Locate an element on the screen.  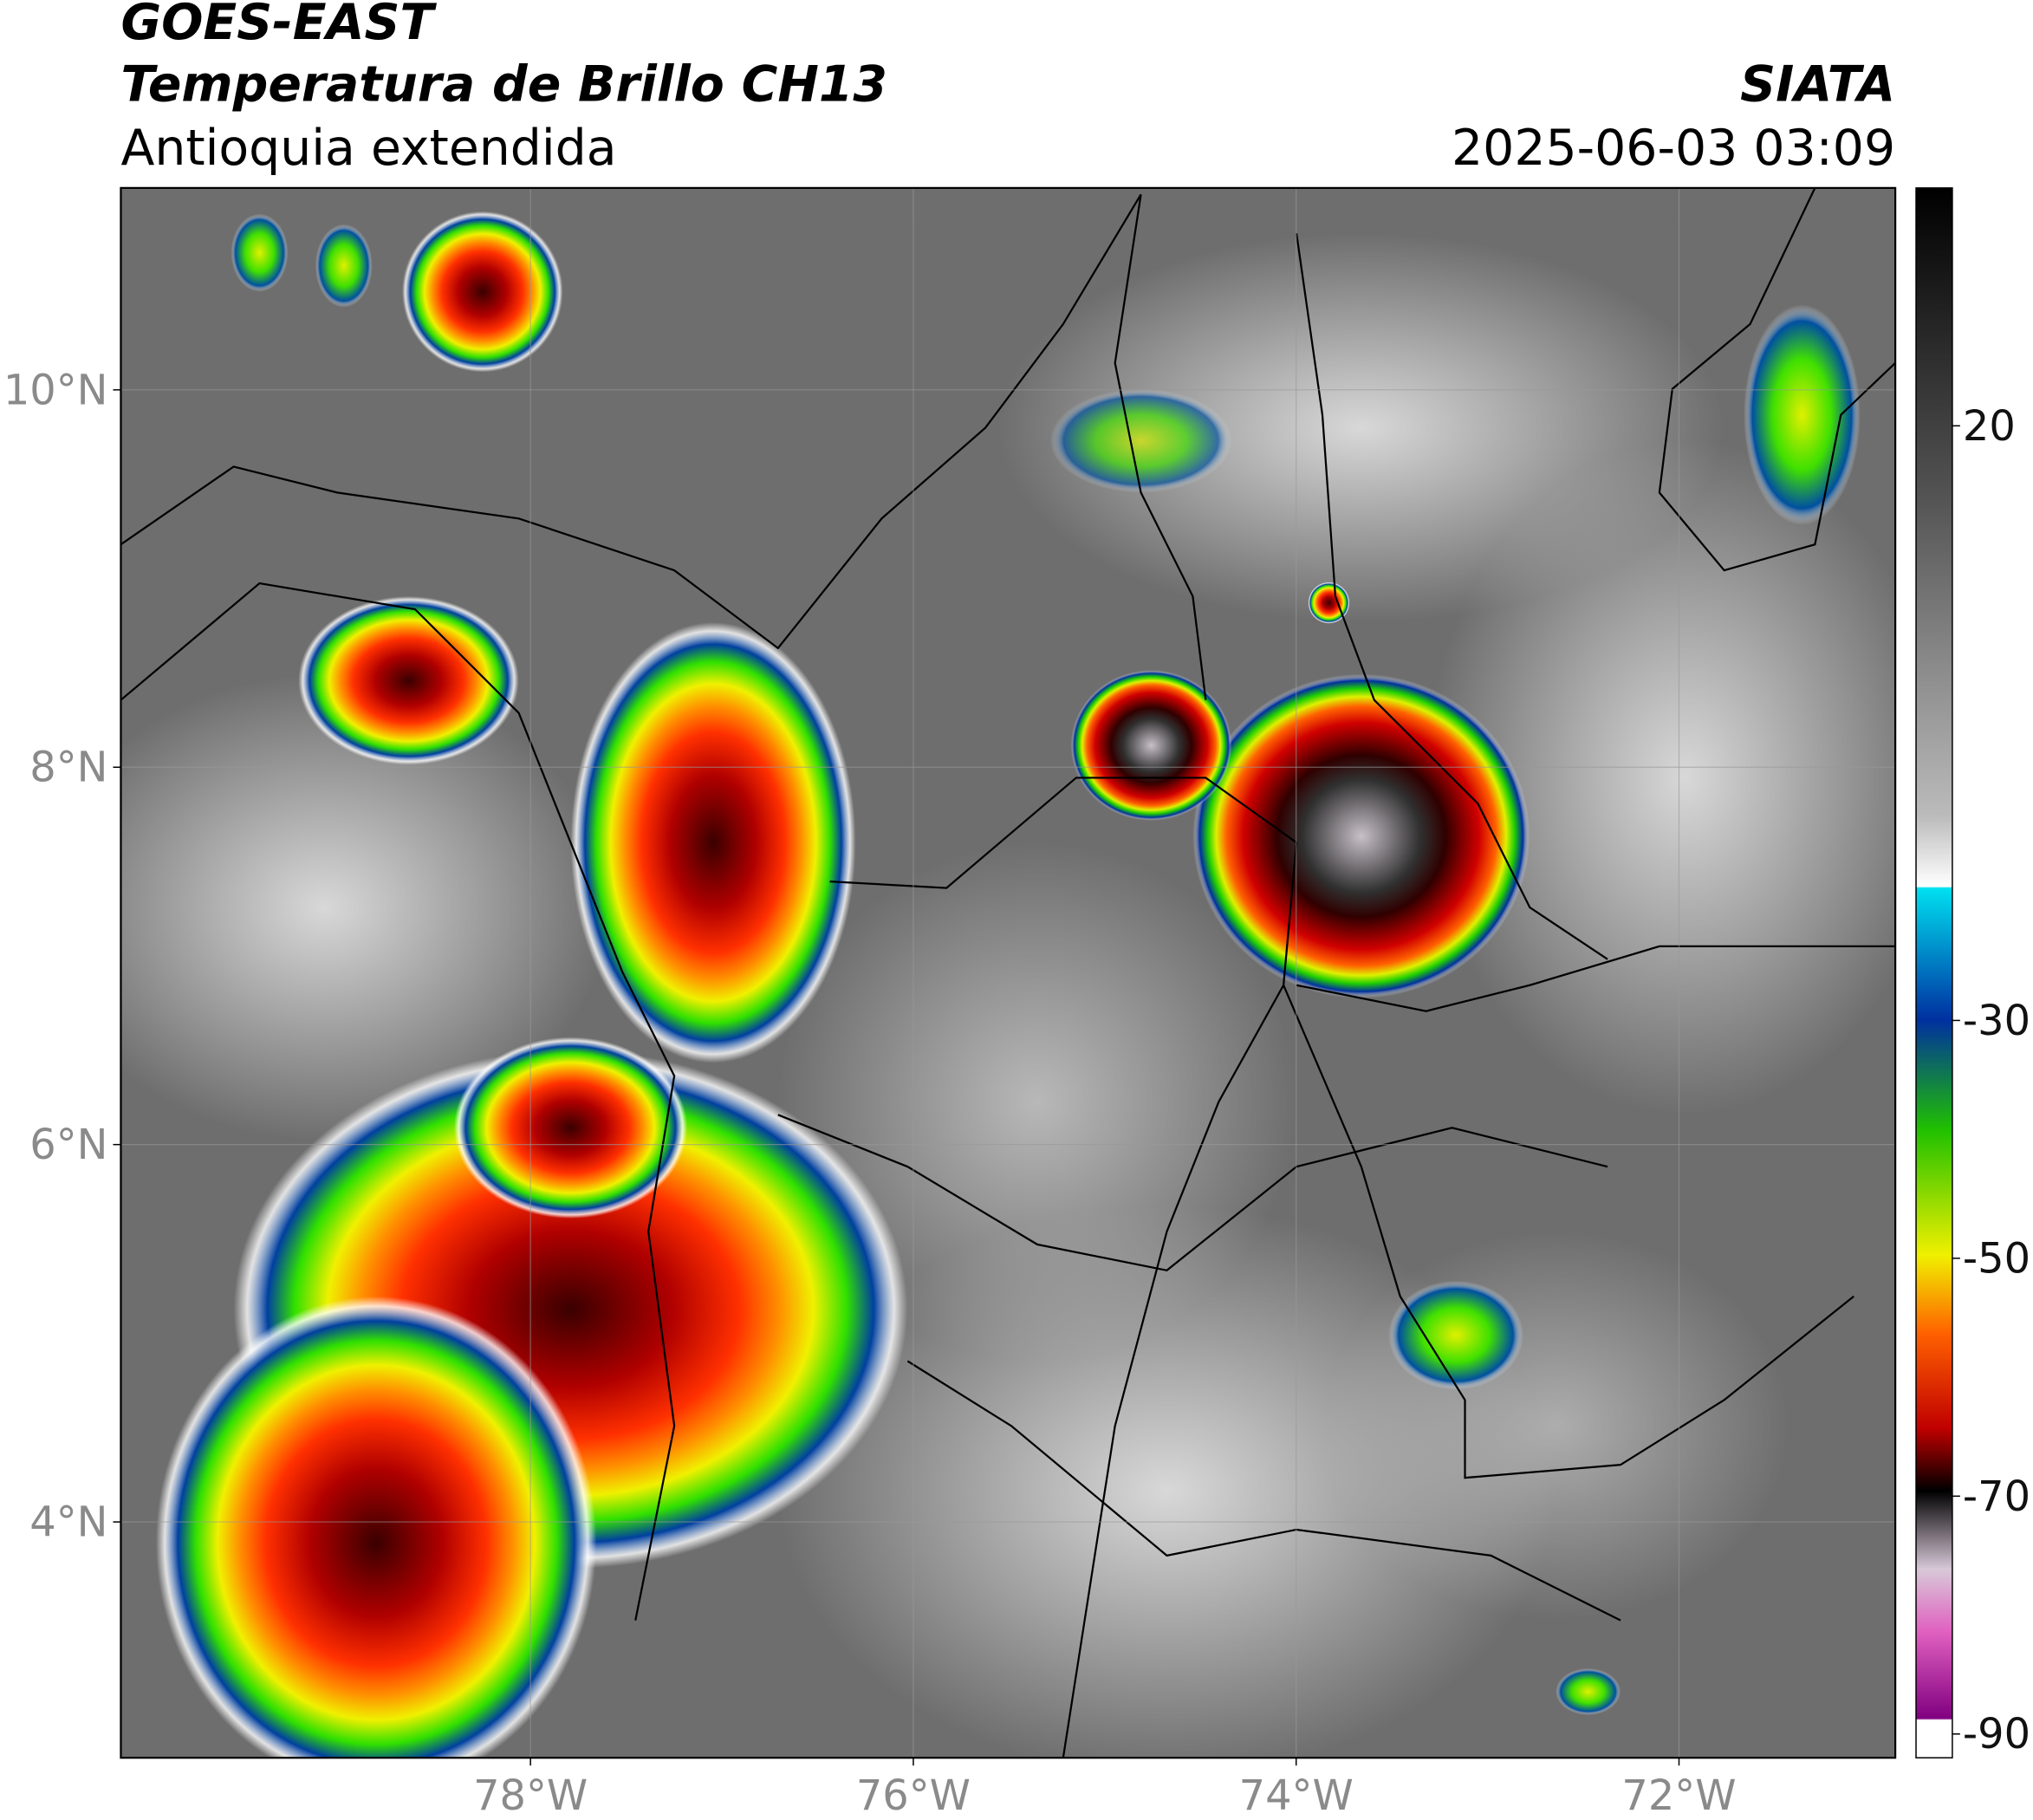
colorbar-tick-label: -30 is located at coordinates (1997, 1021).